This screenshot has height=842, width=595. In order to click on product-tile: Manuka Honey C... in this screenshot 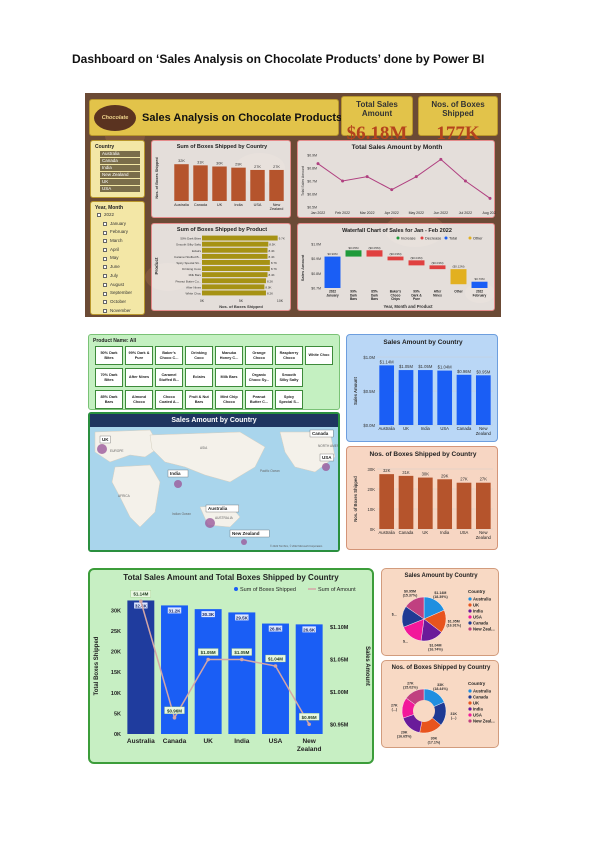, I will do `click(229, 355)`.